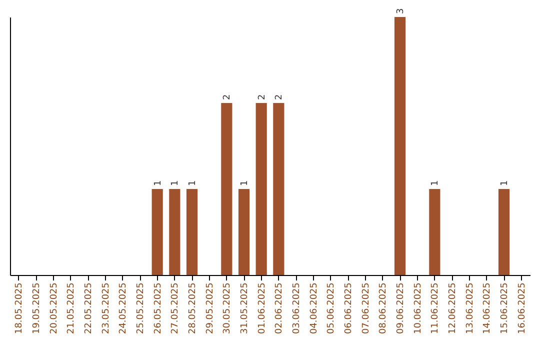  What do you see at coordinates (227, 308) in the screenshot?
I see `x-tick-label: 30.05.2025` at bounding box center [227, 308].